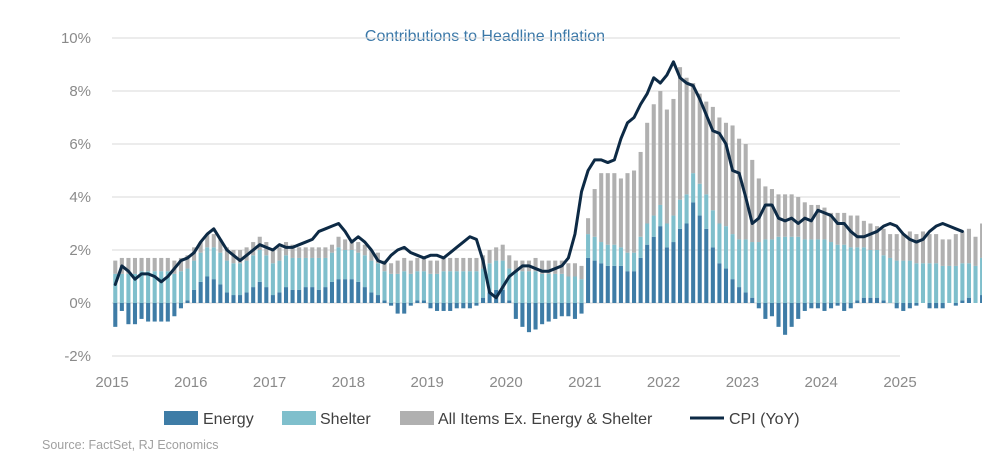  I want to click on x-tick-label: 2017, so click(269, 382).